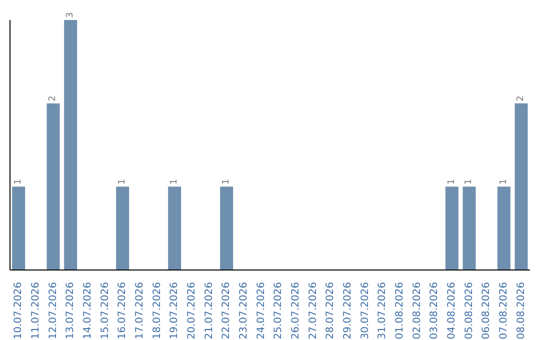 This screenshot has width=540, height=340. What do you see at coordinates (71, 15) in the screenshot?
I see `data-label: 3` at bounding box center [71, 15].